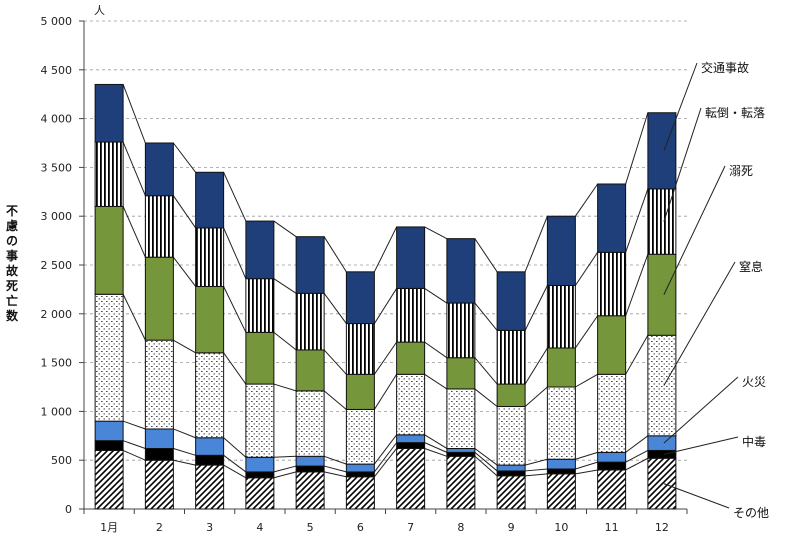 This screenshot has width=793, height=544. I want to click on legend-label: その他, so click(751, 513).